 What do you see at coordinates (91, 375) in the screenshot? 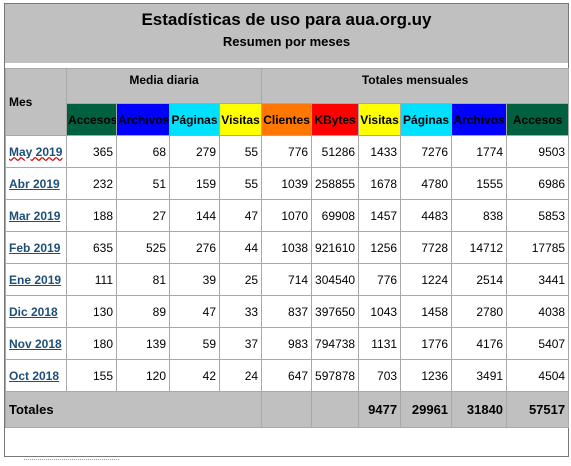
I see `value-cell: 155` at bounding box center [91, 375].